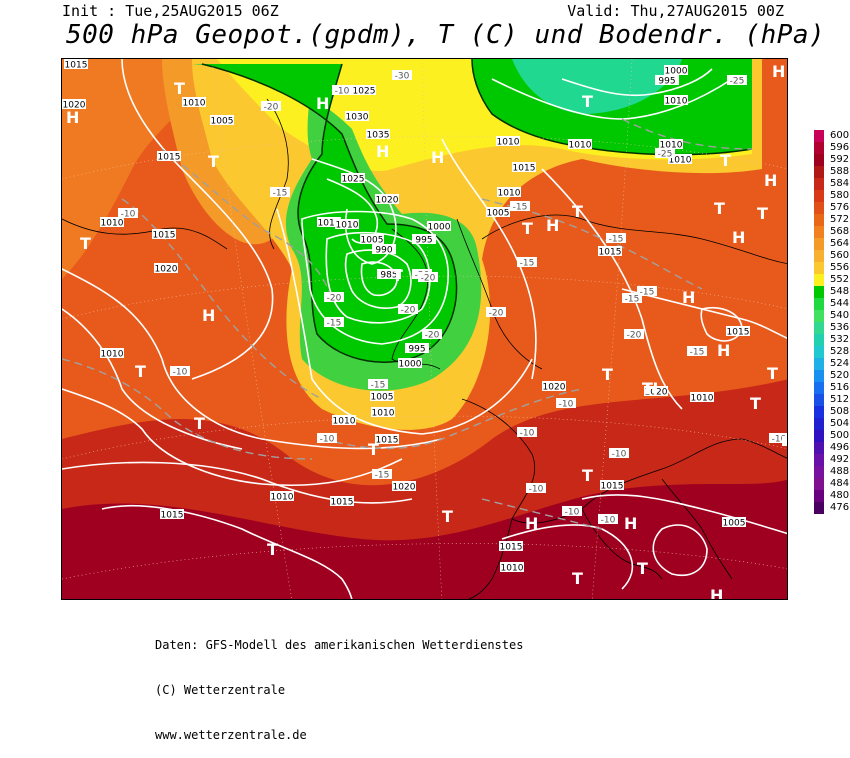 The image size is (850, 758). I want to click on scale-label: 576, so click(839, 208).